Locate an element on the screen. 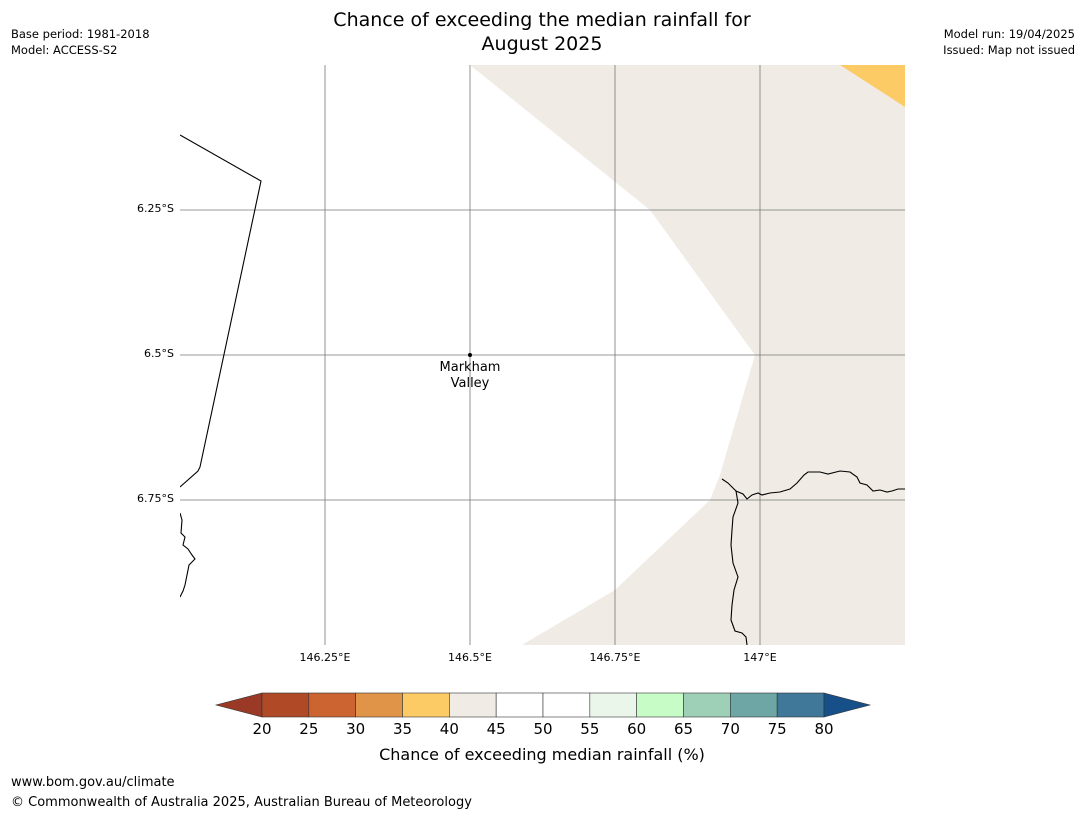 This screenshot has width=1085, height=816. colorbar-tick-label: 70 is located at coordinates (730, 729).